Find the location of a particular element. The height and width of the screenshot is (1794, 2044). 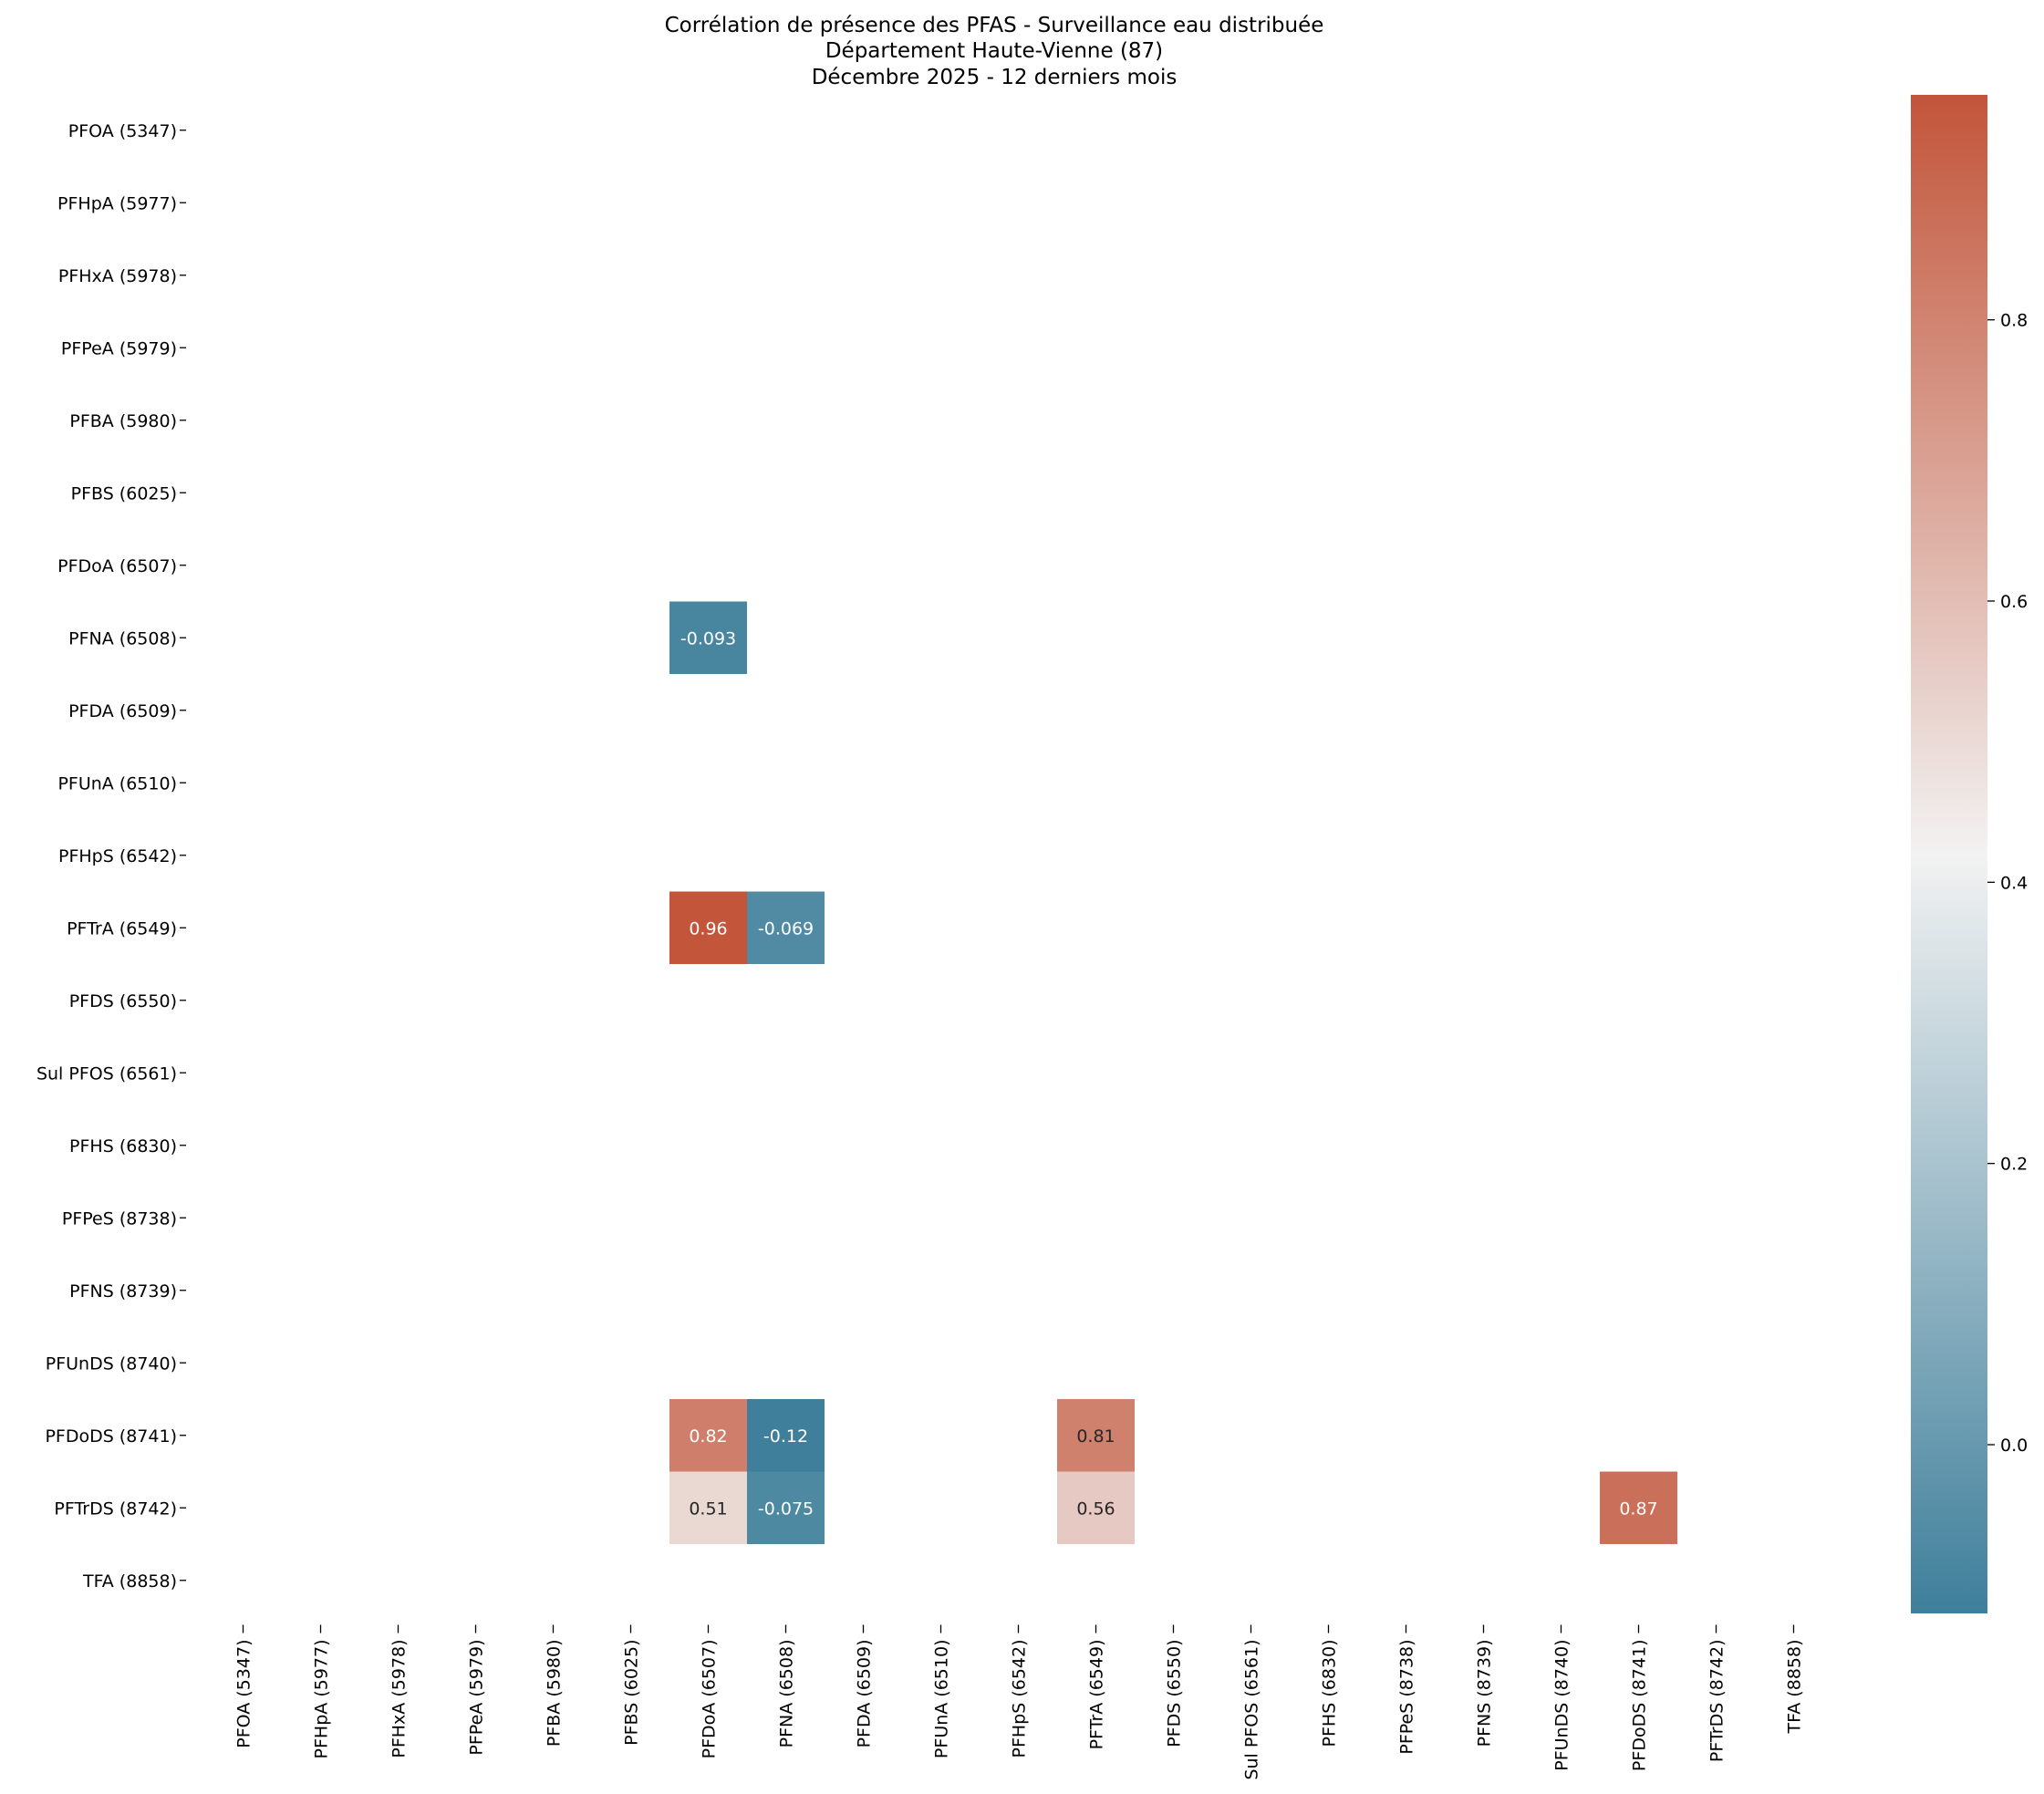

y-tick-label: PFPeS (8738) is located at coordinates (119, 1218).